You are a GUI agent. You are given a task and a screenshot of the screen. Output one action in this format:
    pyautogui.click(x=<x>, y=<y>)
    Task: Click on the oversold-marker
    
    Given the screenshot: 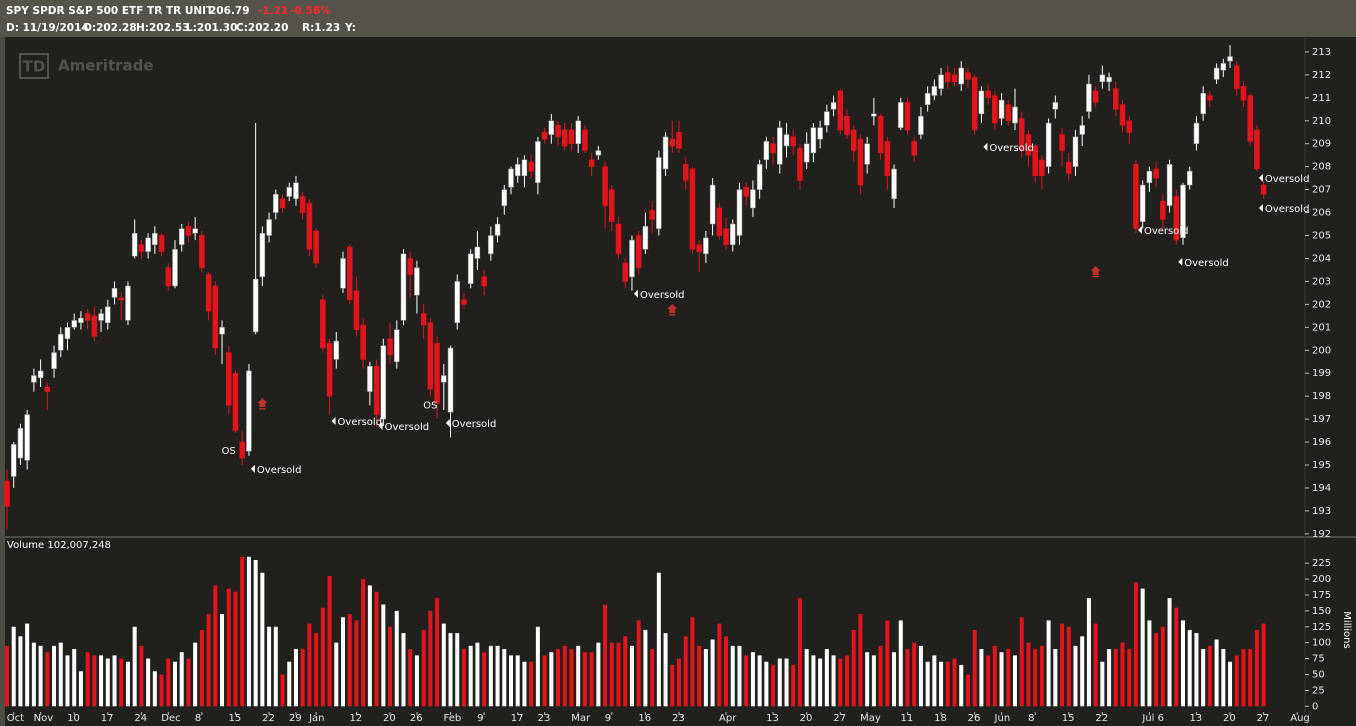 What is the action you would take?
    pyautogui.click(x=1260, y=207)
    